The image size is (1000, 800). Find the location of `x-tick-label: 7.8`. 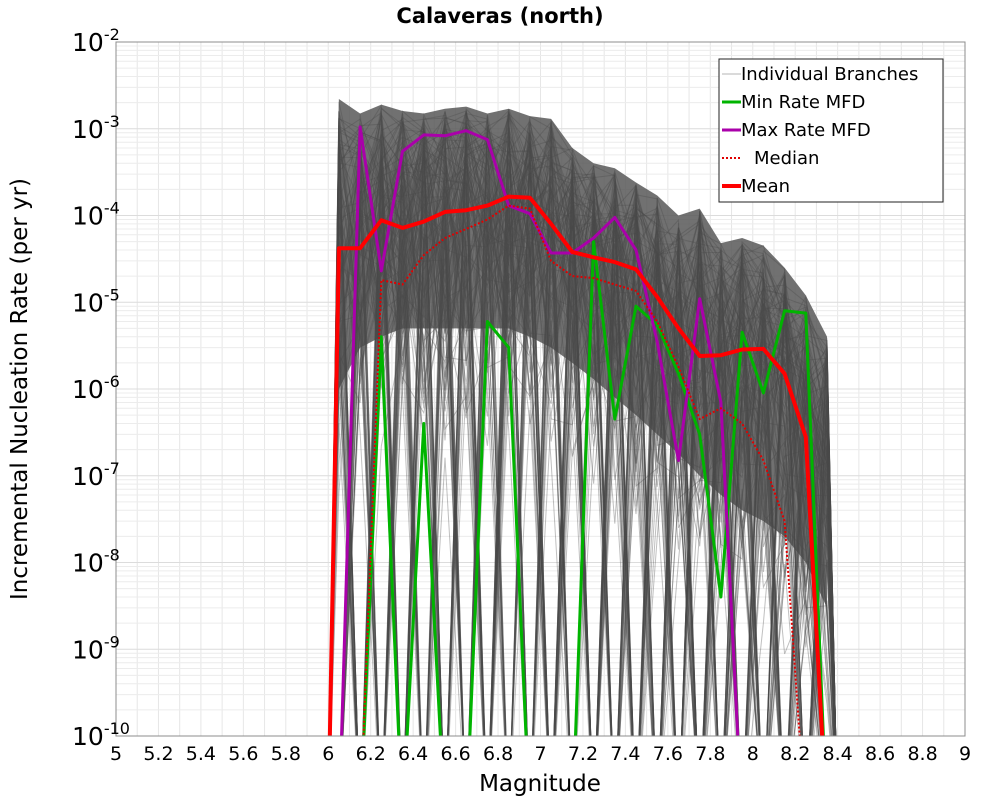

x-tick-label: 7.8 is located at coordinates (710, 754).